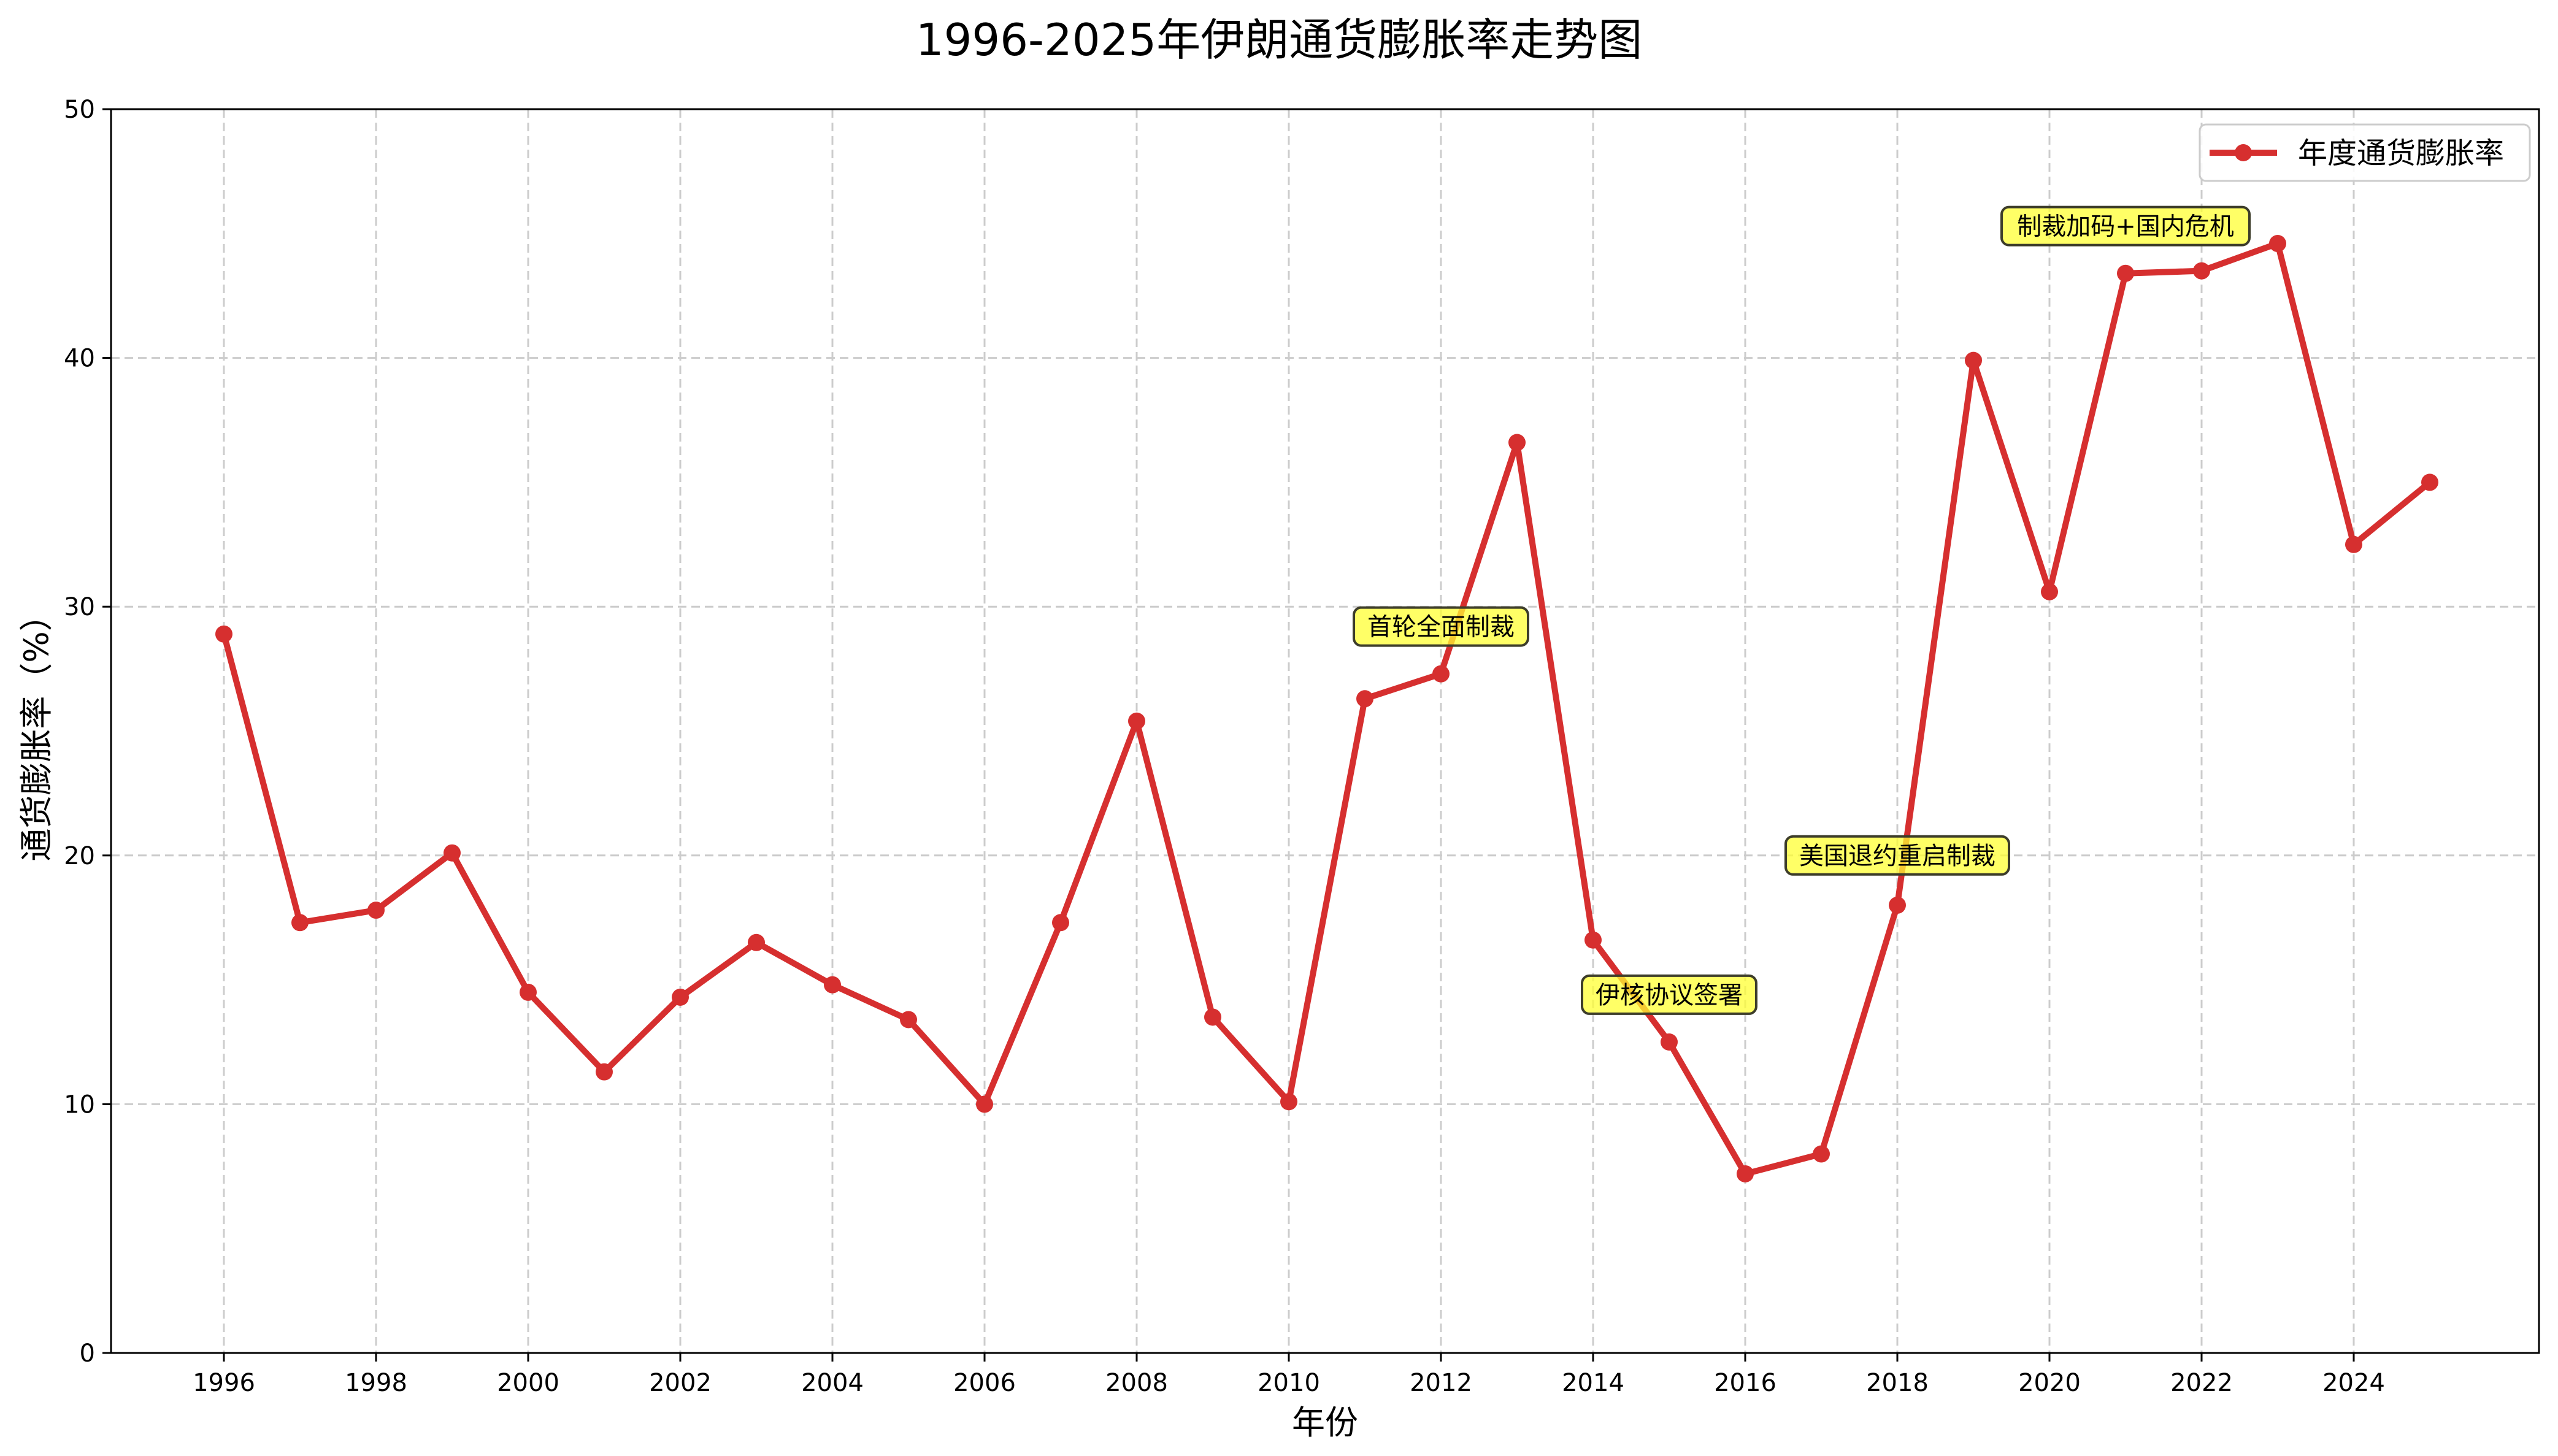  I want to click on annotation-box: 首轮全面制裁, so click(1441, 626).